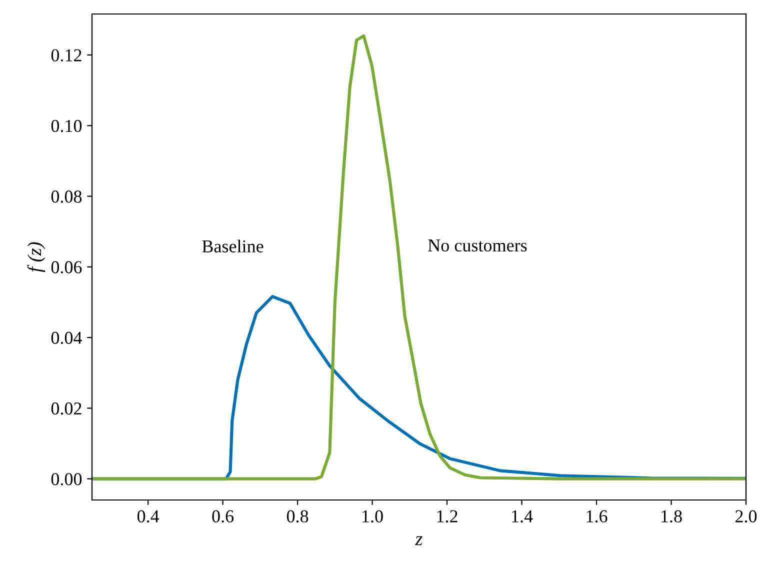 This screenshot has height=562, width=762. What do you see at coordinates (223, 516) in the screenshot?
I see `x-tick-label: 0.6` at bounding box center [223, 516].